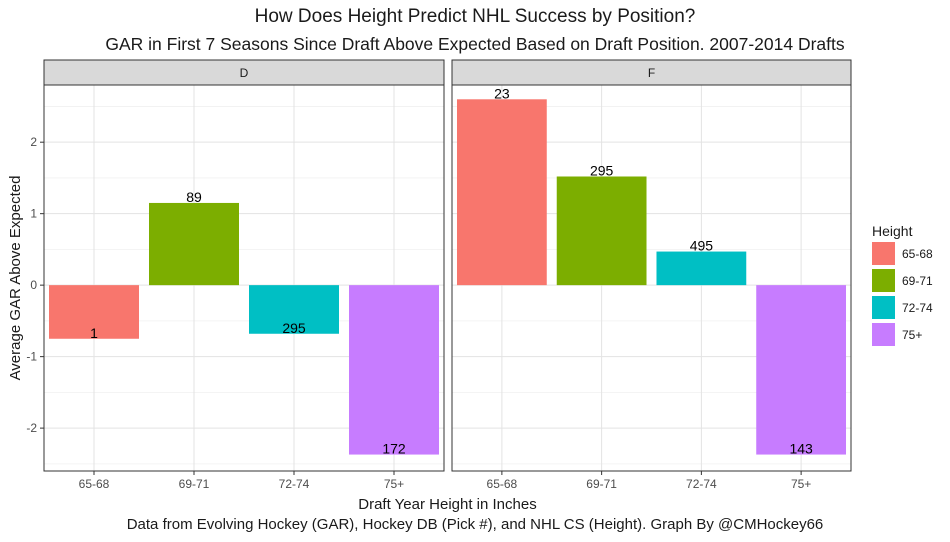 This screenshot has width=950, height=542. I want to click on facet-strip-F, so click(651, 72).